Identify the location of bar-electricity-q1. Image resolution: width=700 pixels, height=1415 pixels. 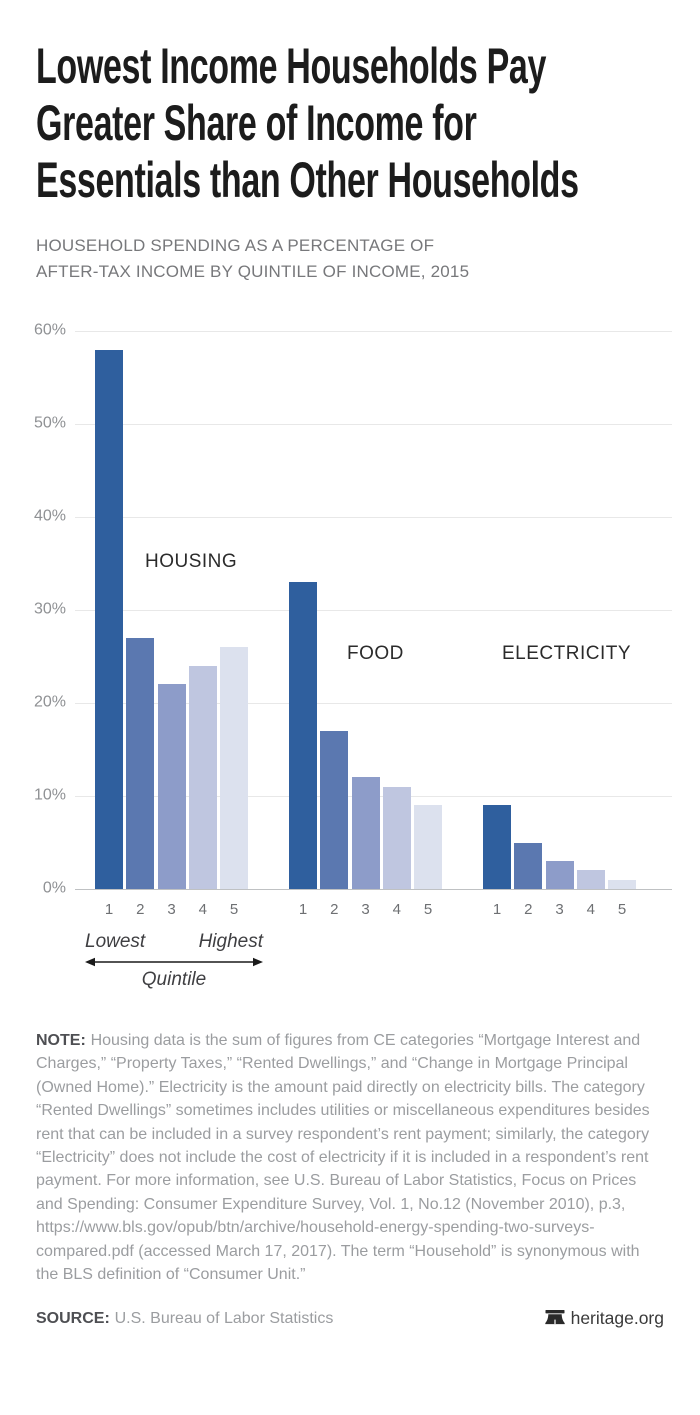
(497, 847).